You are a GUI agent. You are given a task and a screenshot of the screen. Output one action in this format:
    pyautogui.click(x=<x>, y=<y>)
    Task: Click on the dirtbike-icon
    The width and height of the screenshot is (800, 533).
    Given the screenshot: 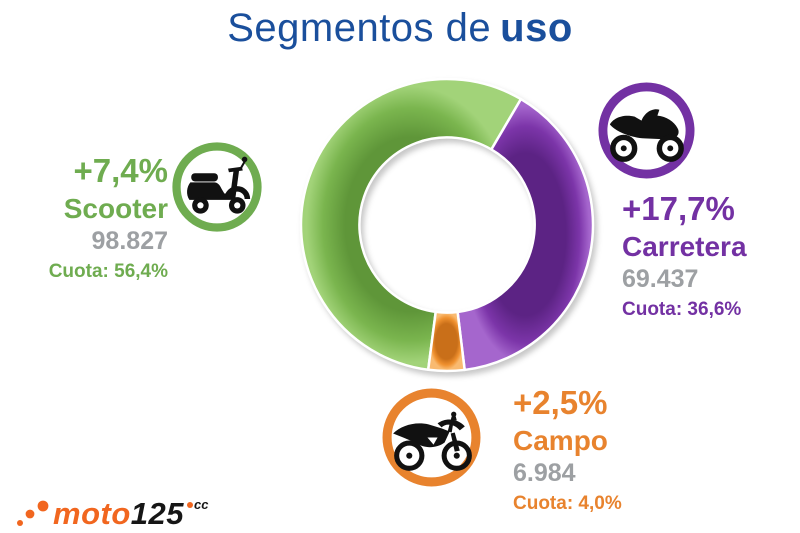 What is the action you would take?
    pyautogui.click(x=431, y=437)
    